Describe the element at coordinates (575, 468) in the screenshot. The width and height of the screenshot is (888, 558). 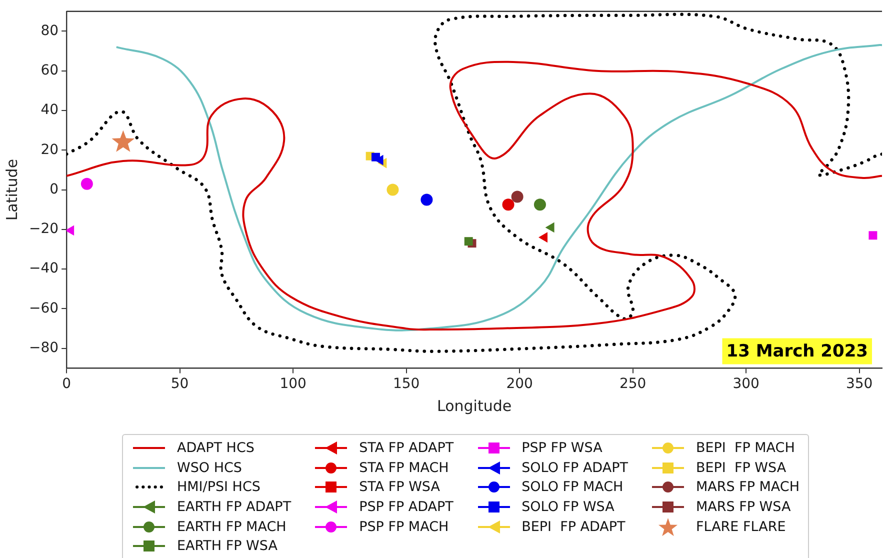
I see `legend-label: SOLO FP ADAPT` at that location.